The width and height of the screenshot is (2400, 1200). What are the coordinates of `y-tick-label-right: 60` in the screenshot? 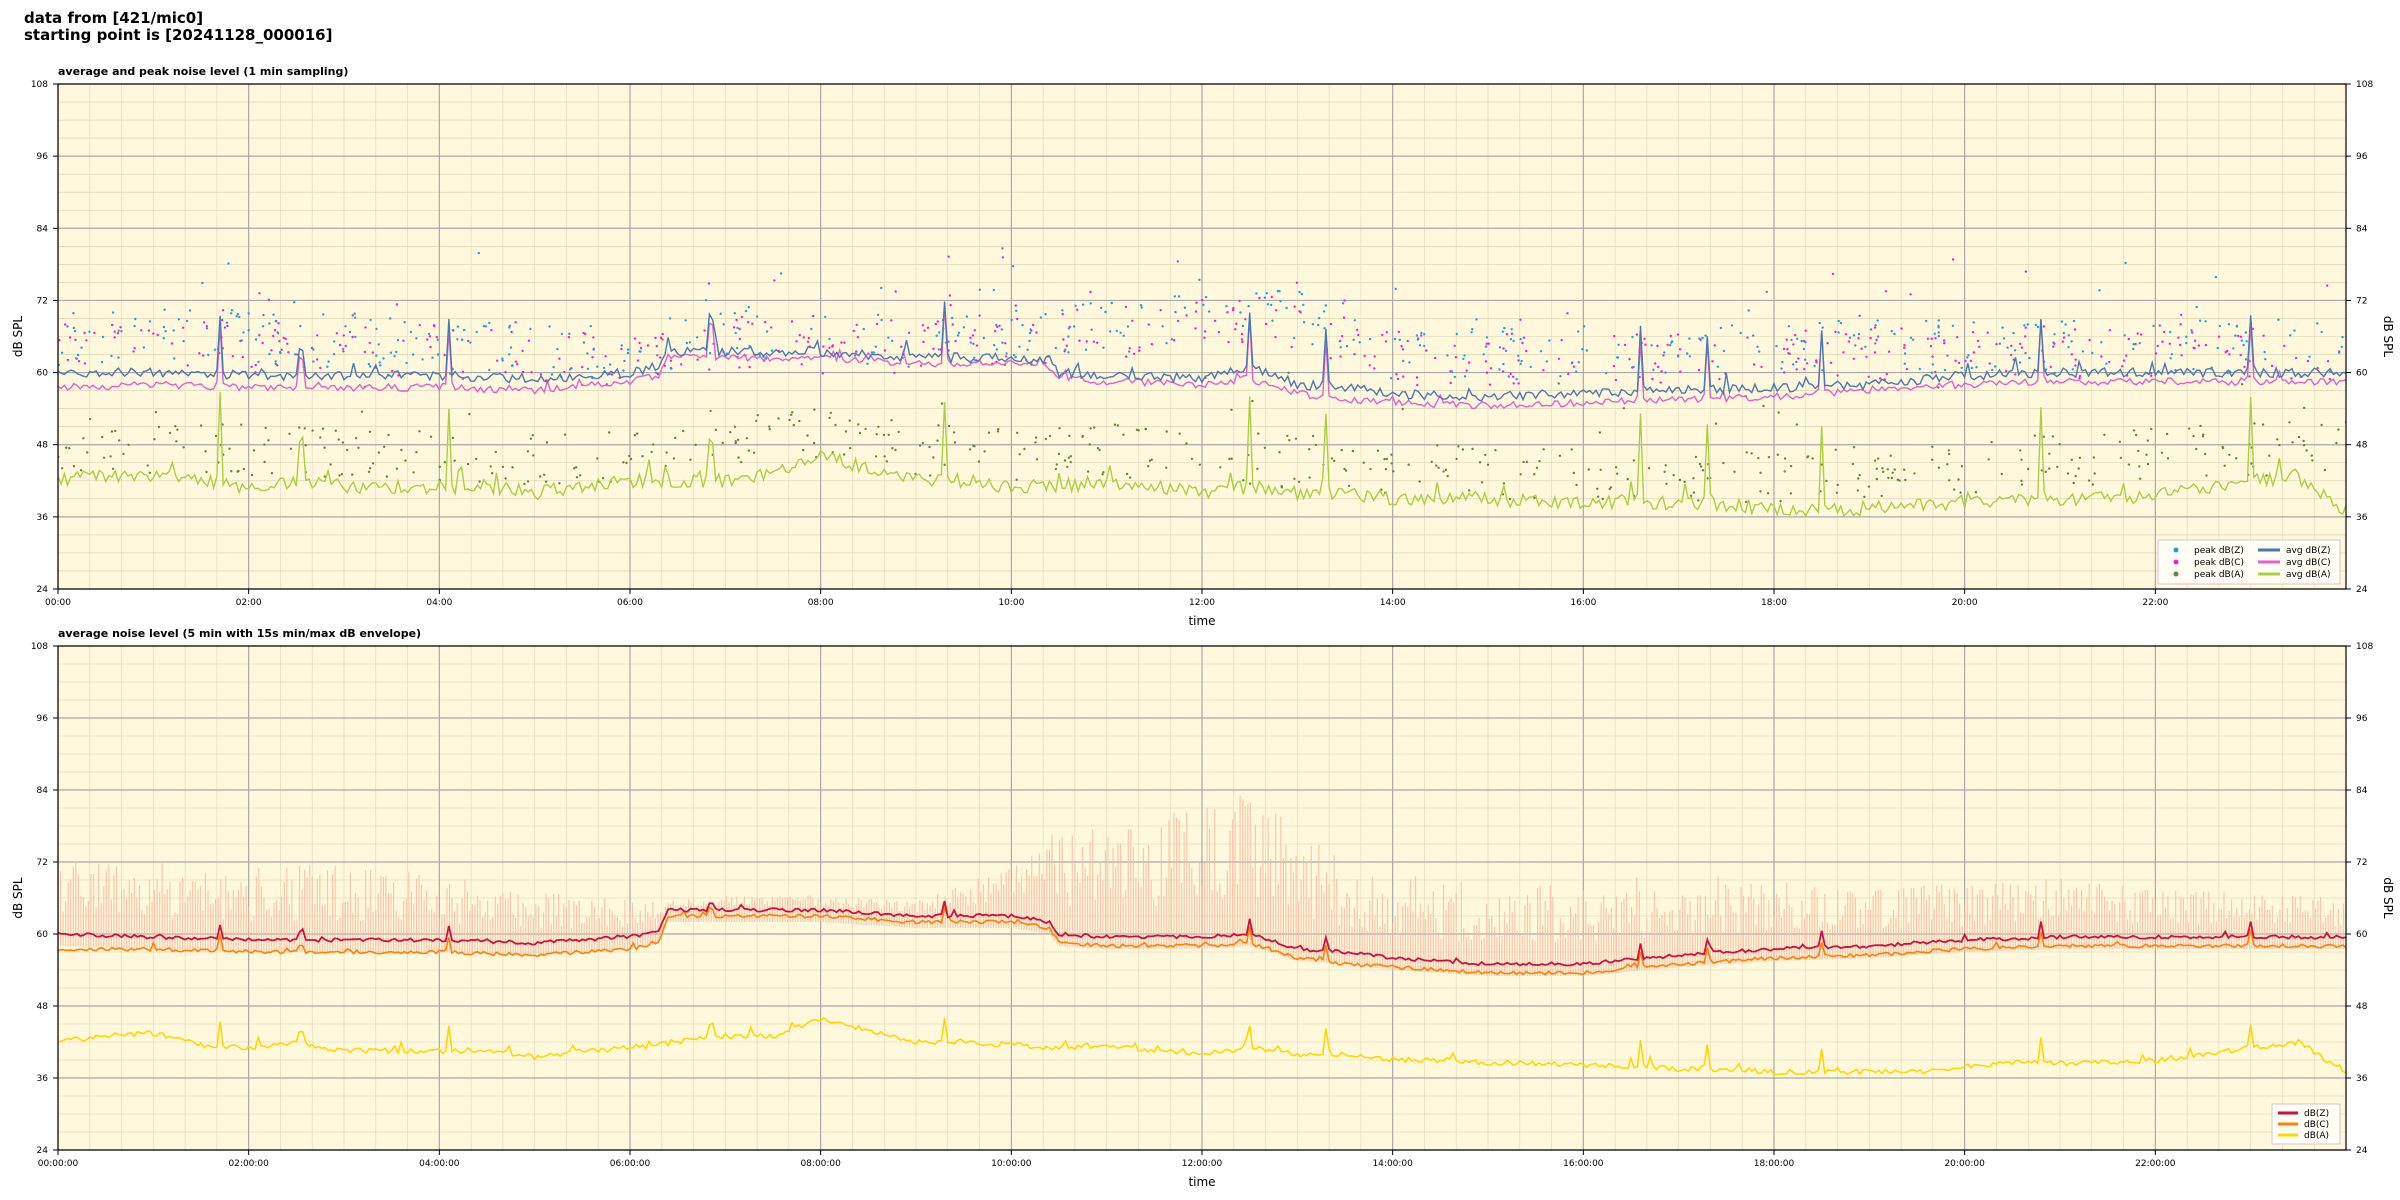 It's located at (2362, 935).